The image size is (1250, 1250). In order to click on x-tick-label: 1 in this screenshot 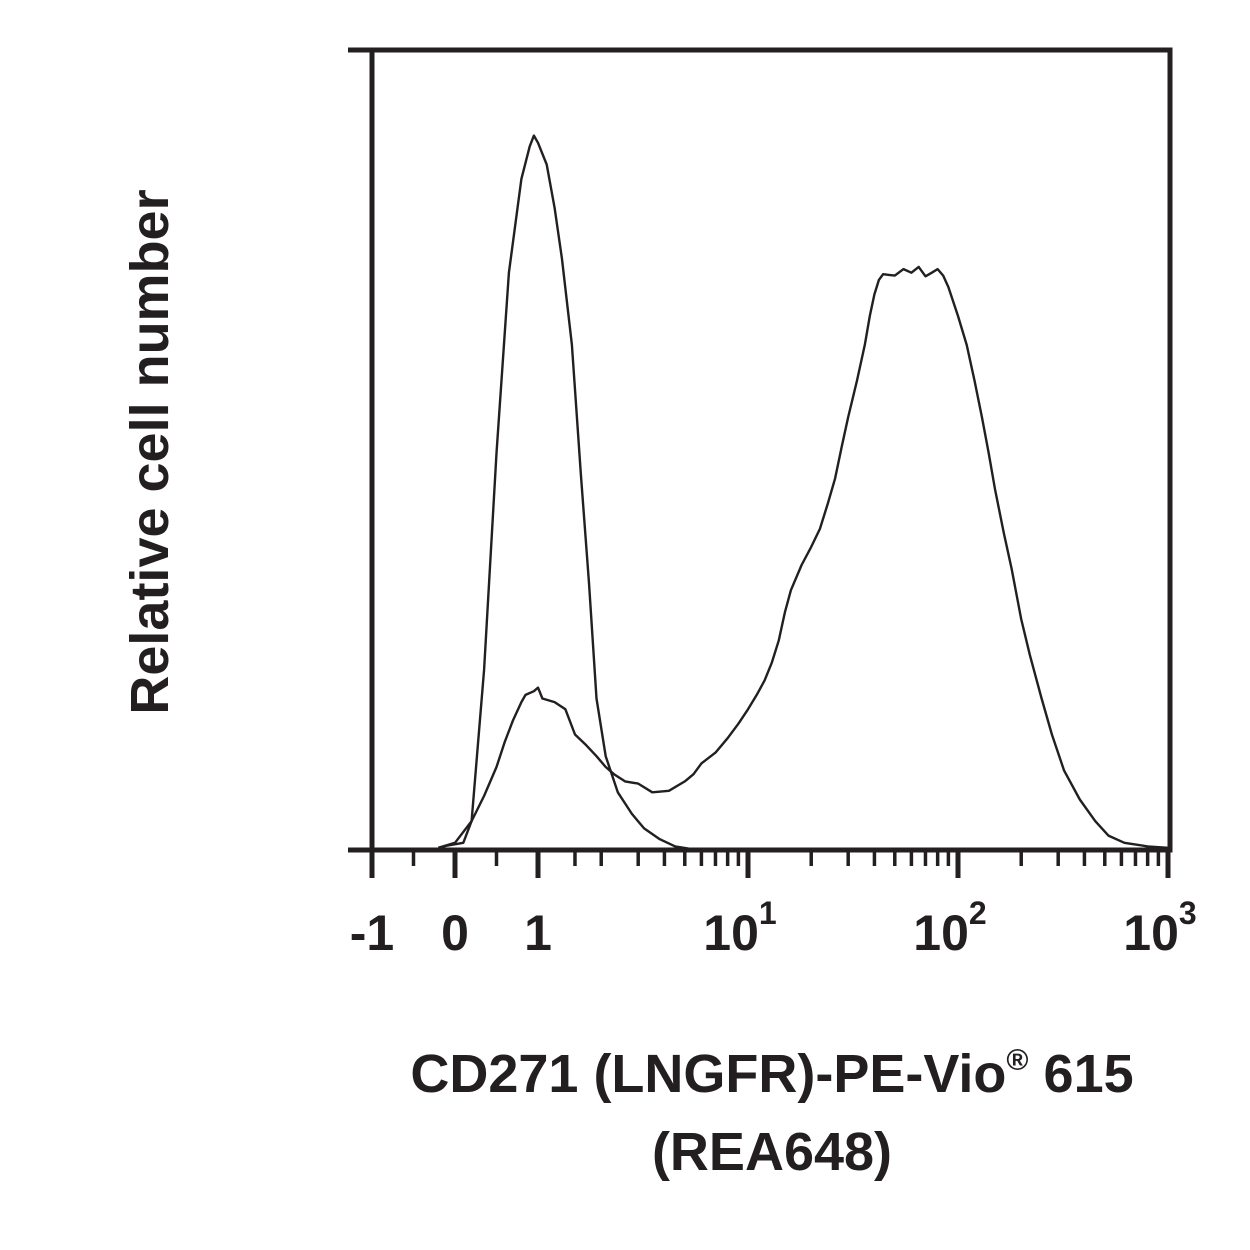, I will do `click(538, 933)`.